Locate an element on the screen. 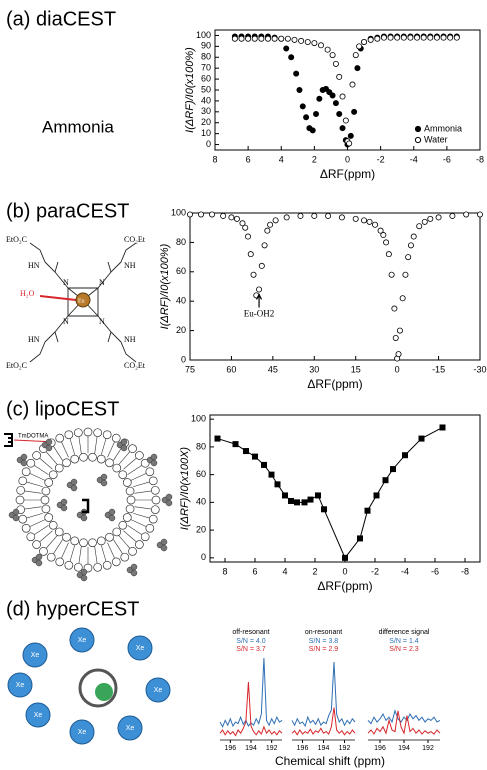 The width and height of the screenshot is (487, 770). legend-marker is located at coordinates (418, 140).